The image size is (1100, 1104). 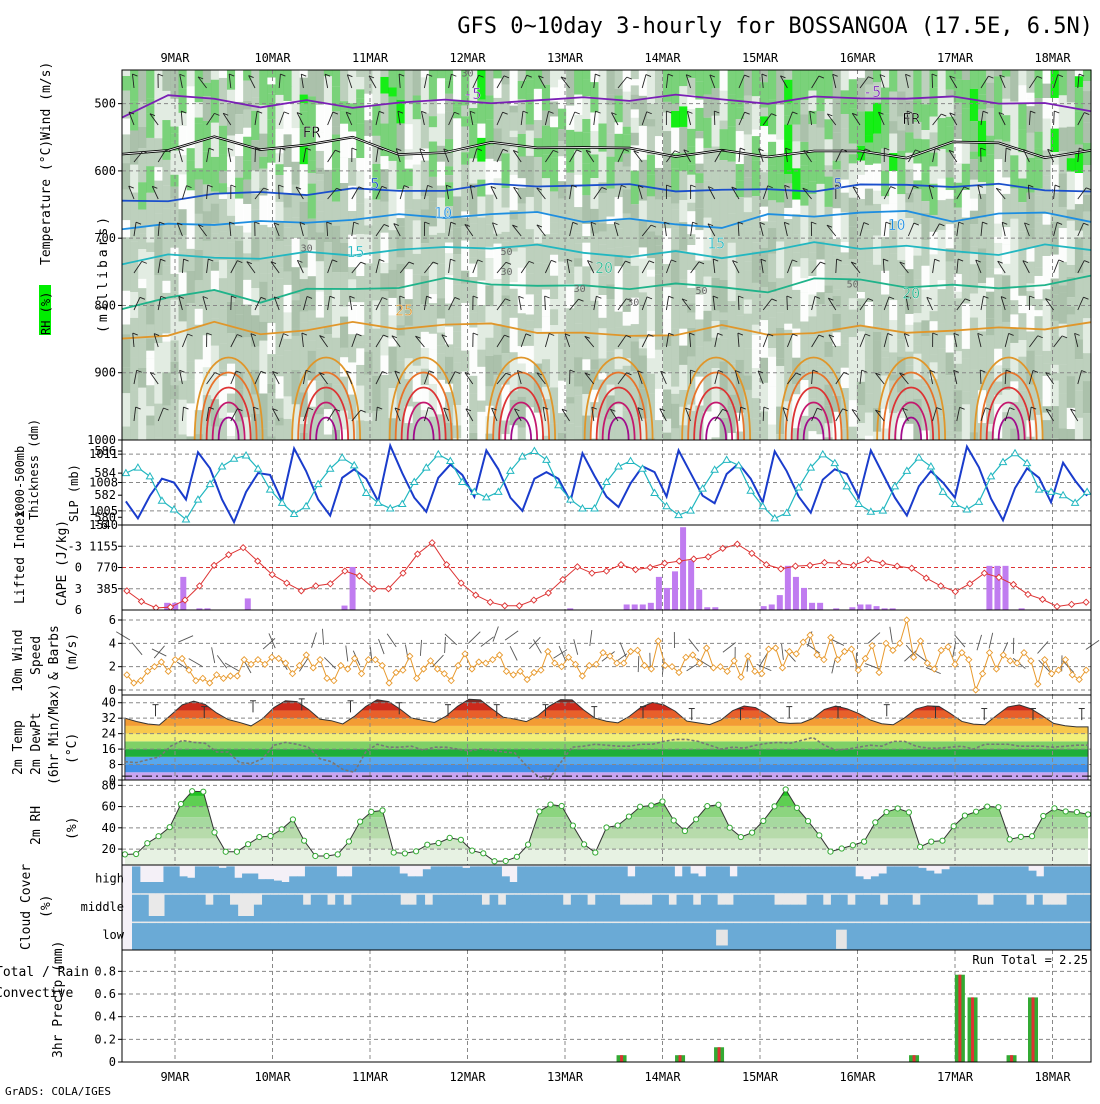 What do you see at coordinates (896, 225) in the screenshot?
I see `temperature-contour-label: 10` at bounding box center [896, 225].